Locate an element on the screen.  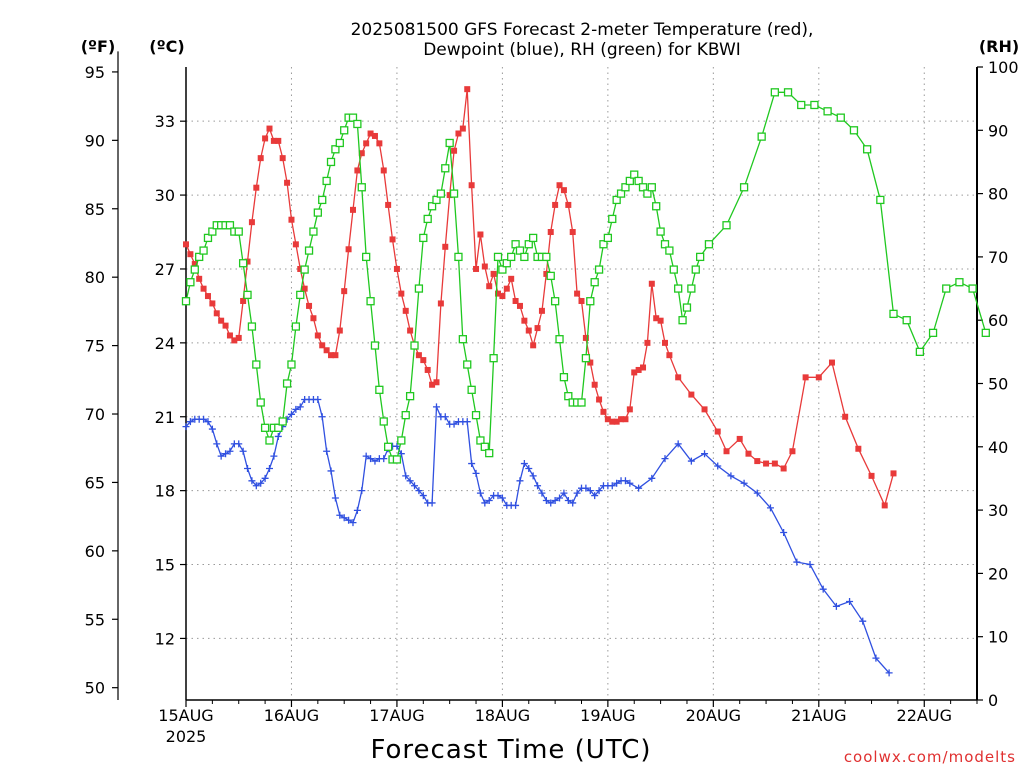
rh-tick-label: 80 is located at coordinates (998, 194).